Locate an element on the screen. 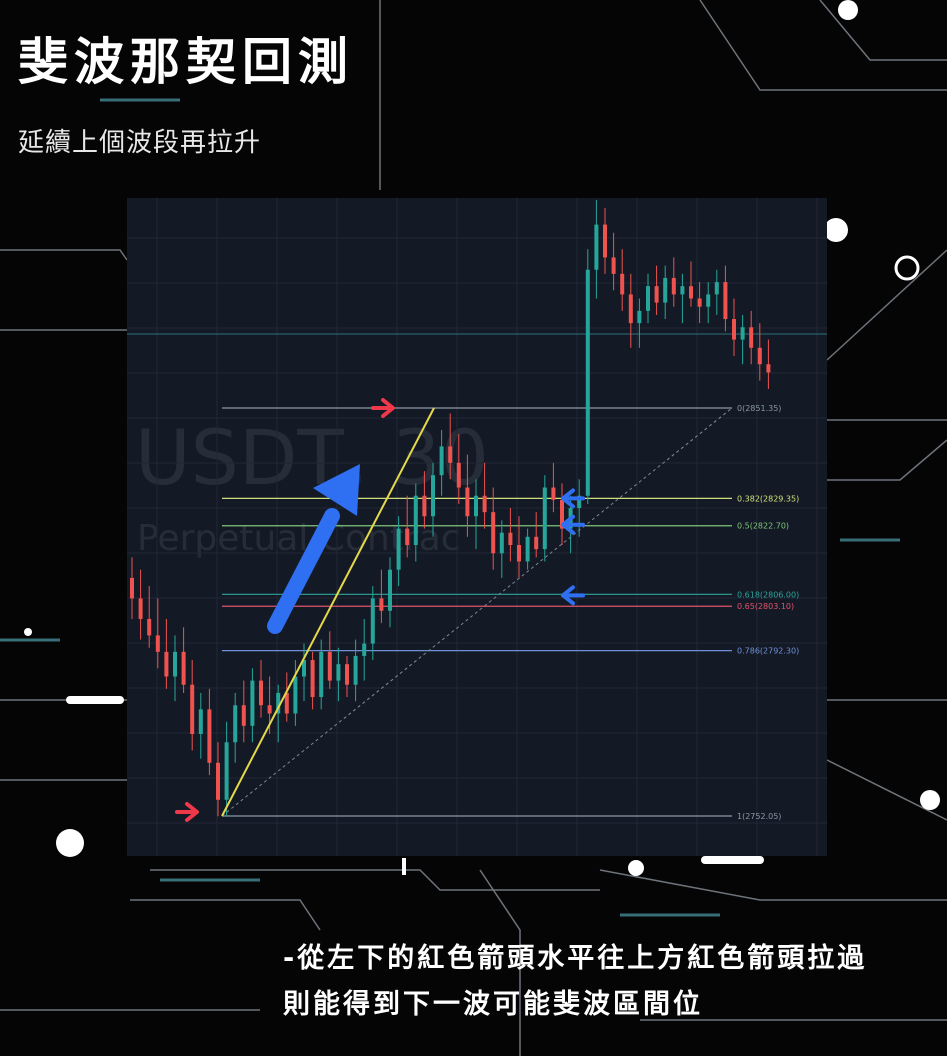 The height and width of the screenshot is (1056, 947). fib-level-label: 1(2752.05) is located at coordinates (759, 816).